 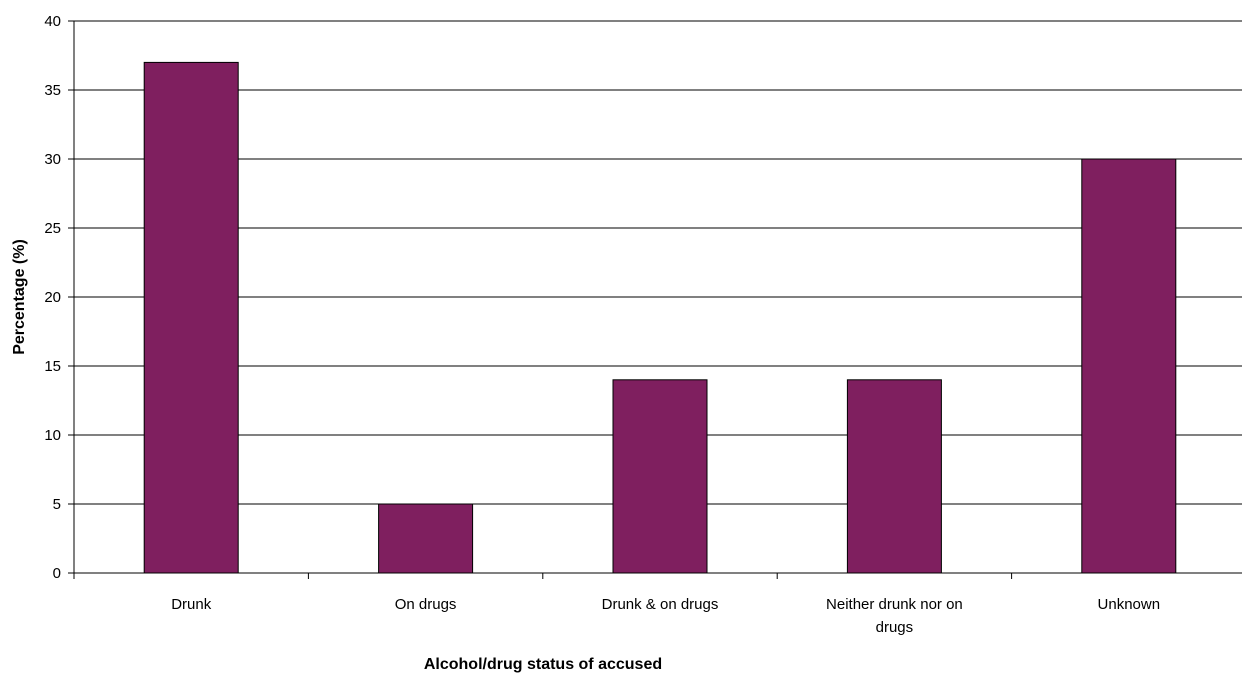 I want to click on x-tick-label: Drunk & on drugs, so click(x=660, y=604).